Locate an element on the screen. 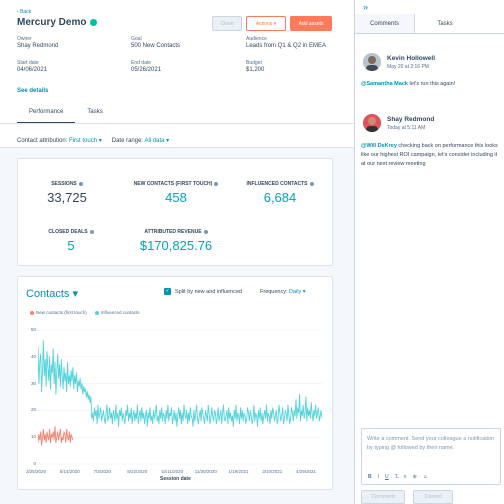  date-range-filter: Date range: All data ▾ is located at coordinates (140, 140).